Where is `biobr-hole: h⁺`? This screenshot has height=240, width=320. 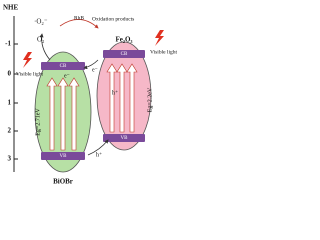
biobr-hole: h⁺ is located at coordinates (99, 154).